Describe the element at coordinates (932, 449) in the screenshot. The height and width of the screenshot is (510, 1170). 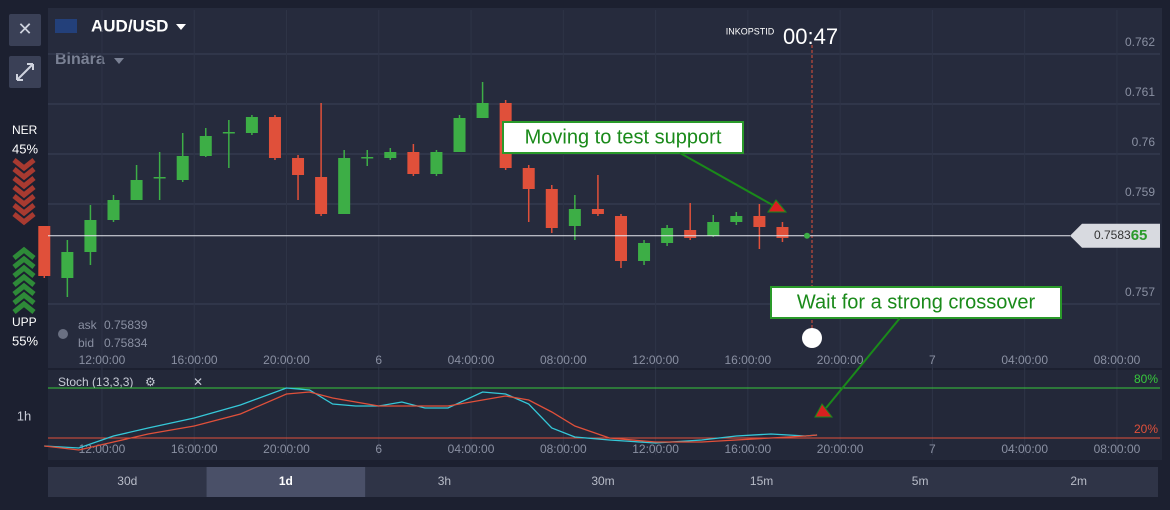
I see `x-tick-label: 7` at that location.